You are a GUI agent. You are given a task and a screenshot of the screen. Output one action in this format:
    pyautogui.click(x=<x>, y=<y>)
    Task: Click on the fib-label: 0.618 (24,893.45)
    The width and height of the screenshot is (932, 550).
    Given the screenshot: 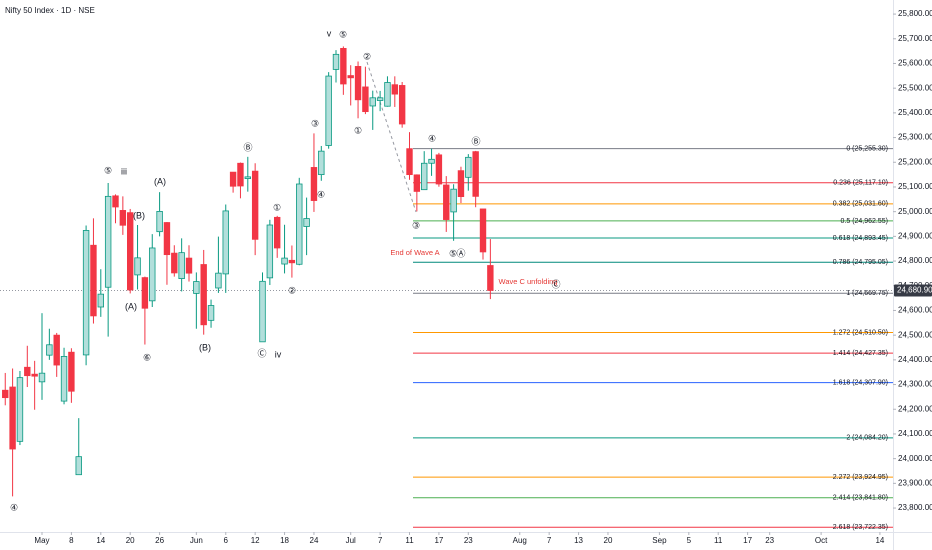 What is the action you would take?
    pyautogui.click(x=860, y=238)
    